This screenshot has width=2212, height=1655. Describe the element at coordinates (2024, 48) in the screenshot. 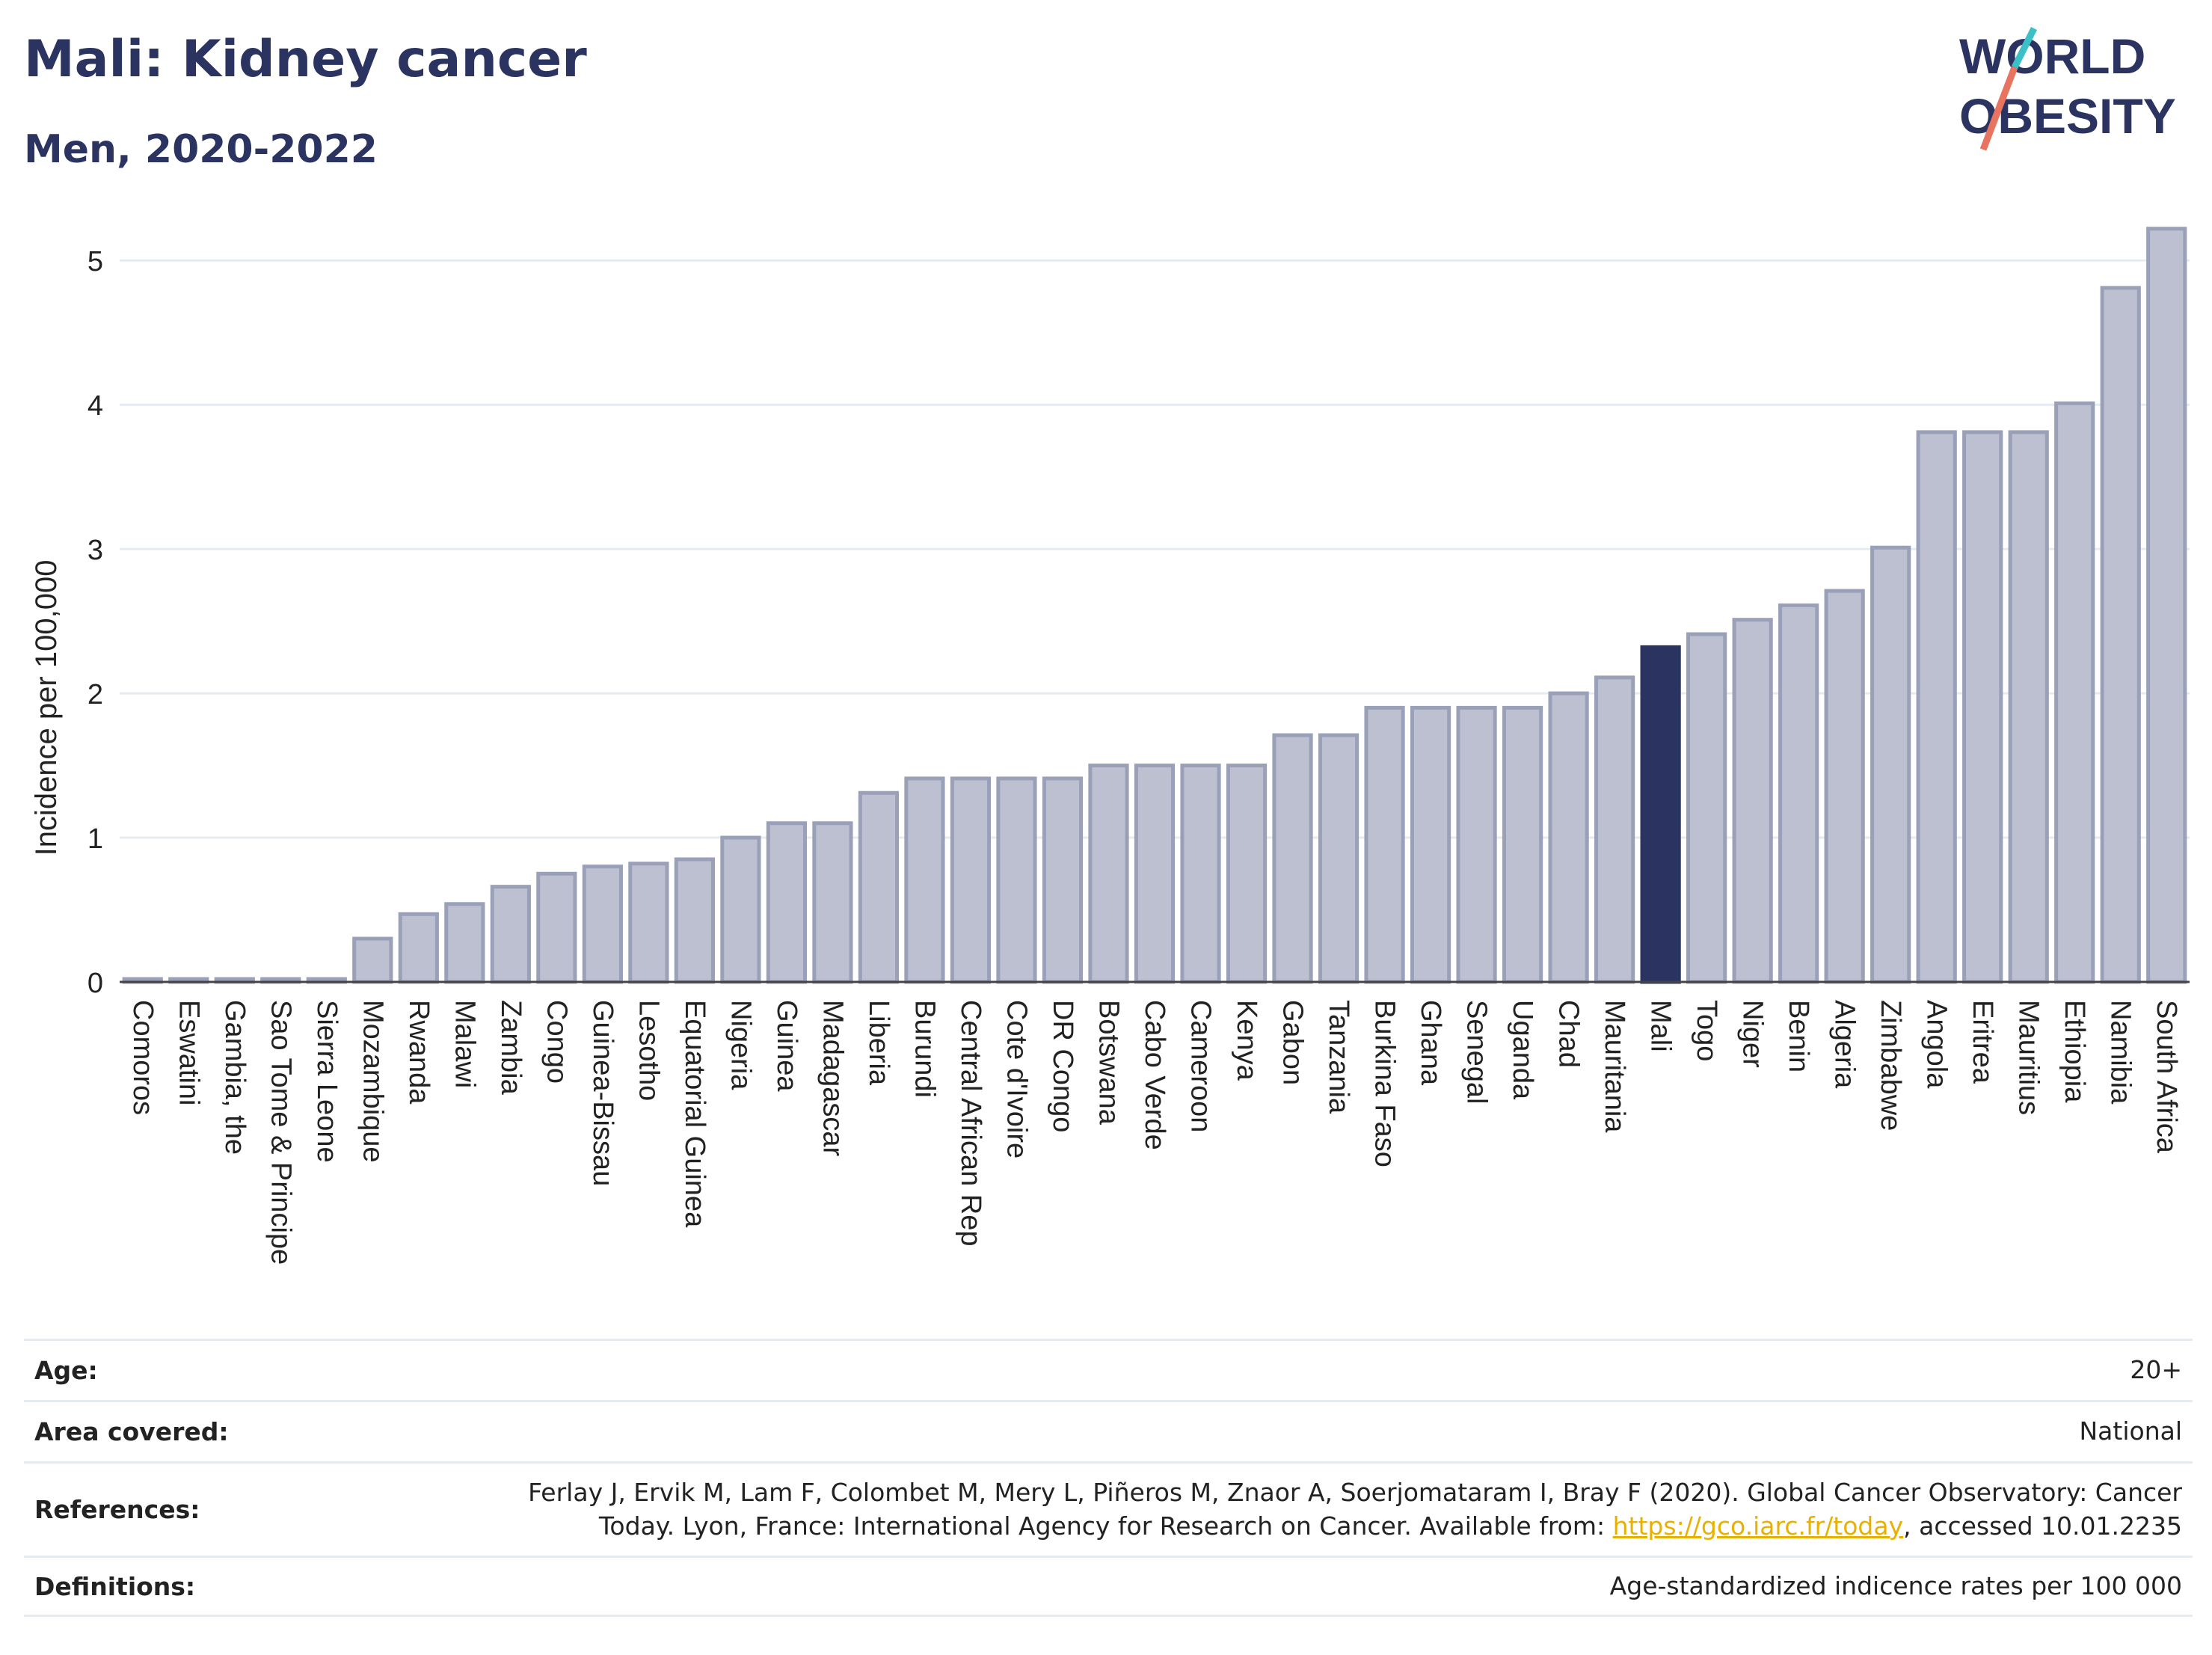

I see `logo-slash-teal` at that location.